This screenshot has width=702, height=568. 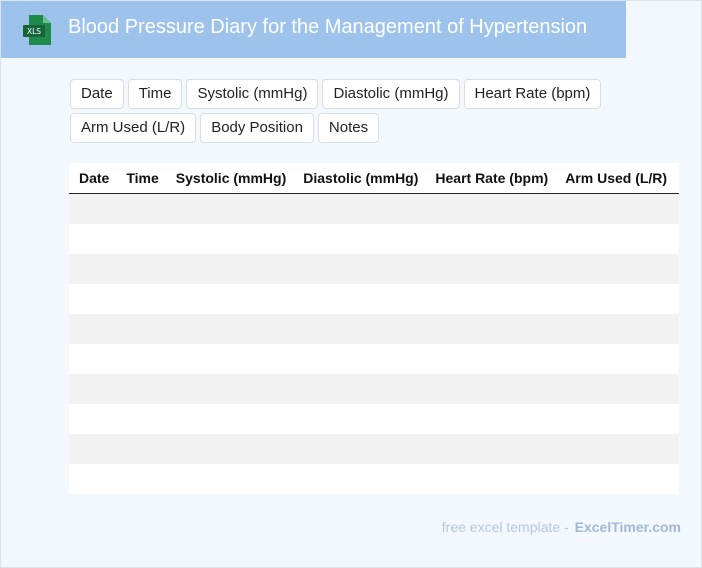 What do you see at coordinates (505, 527) in the screenshot?
I see `footer-text: free excel template -` at bounding box center [505, 527].